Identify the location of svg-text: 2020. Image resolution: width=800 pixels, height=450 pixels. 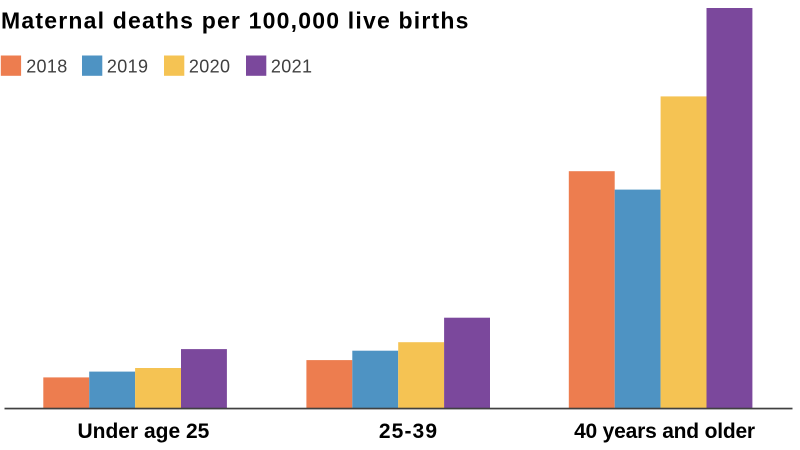
(209, 67).